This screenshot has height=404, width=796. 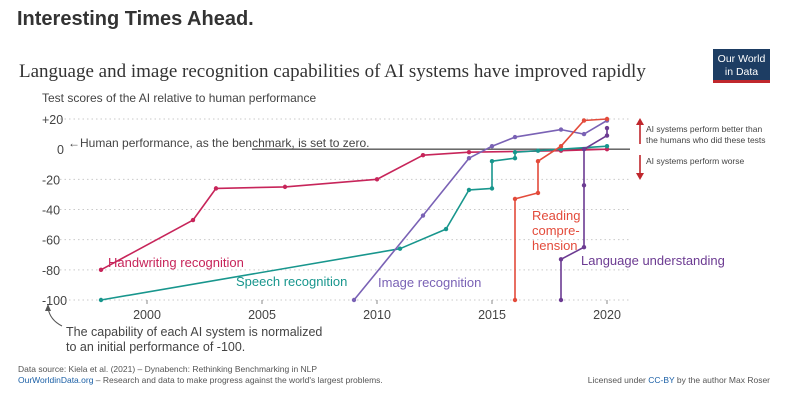 I want to click on series-label: compre-, so click(x=556, y=230).